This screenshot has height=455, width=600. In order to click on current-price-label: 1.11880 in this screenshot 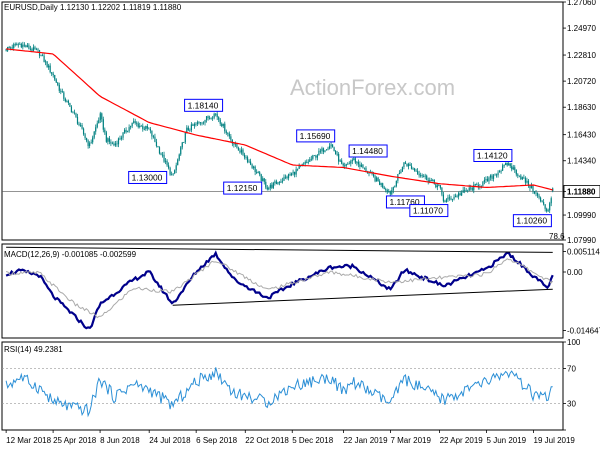, I will do `click(581, 191)`.